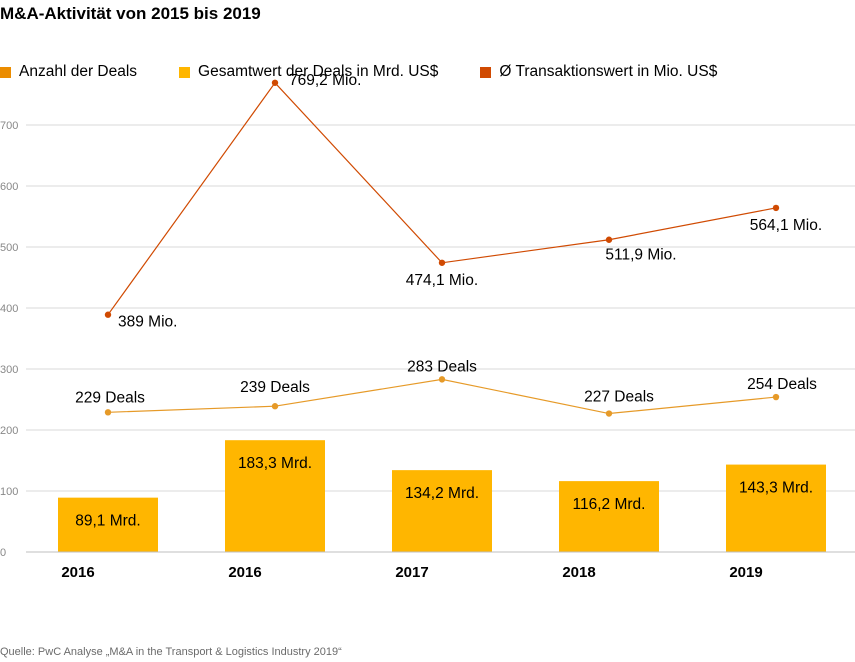 The width and height of the screenshot is (855, 662). Describe the element at coordinates (411, 572) in the screenshot. I see `x-tick-label: 2017` at that location.